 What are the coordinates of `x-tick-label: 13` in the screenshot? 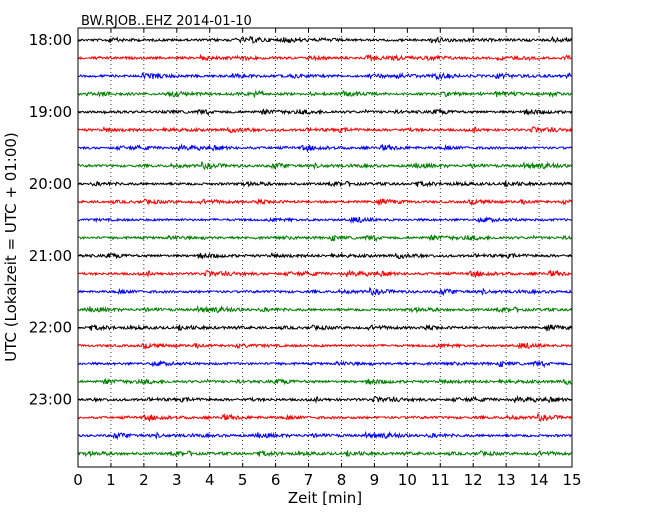 It's located at (506, 480).